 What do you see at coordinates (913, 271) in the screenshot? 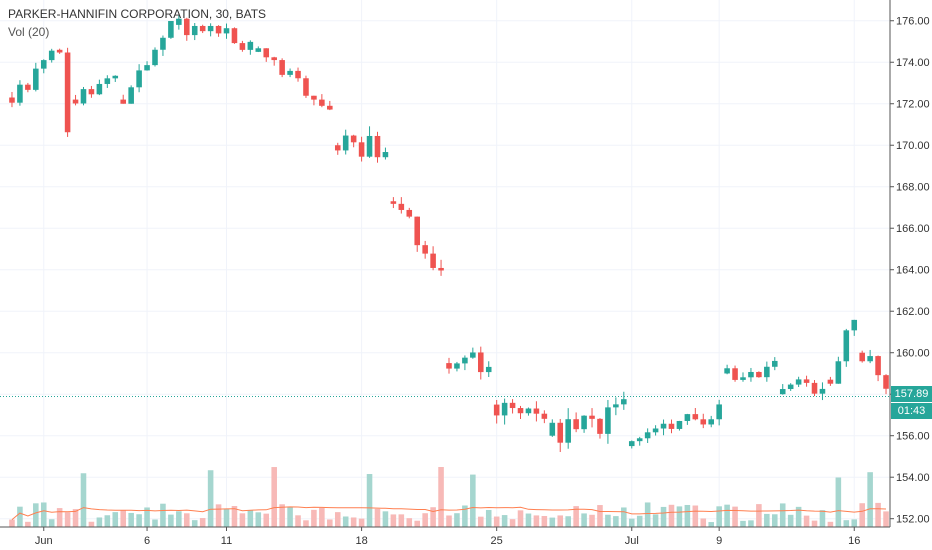
I see `y-tick-label: 164.00` at bounding box center [913, 271].